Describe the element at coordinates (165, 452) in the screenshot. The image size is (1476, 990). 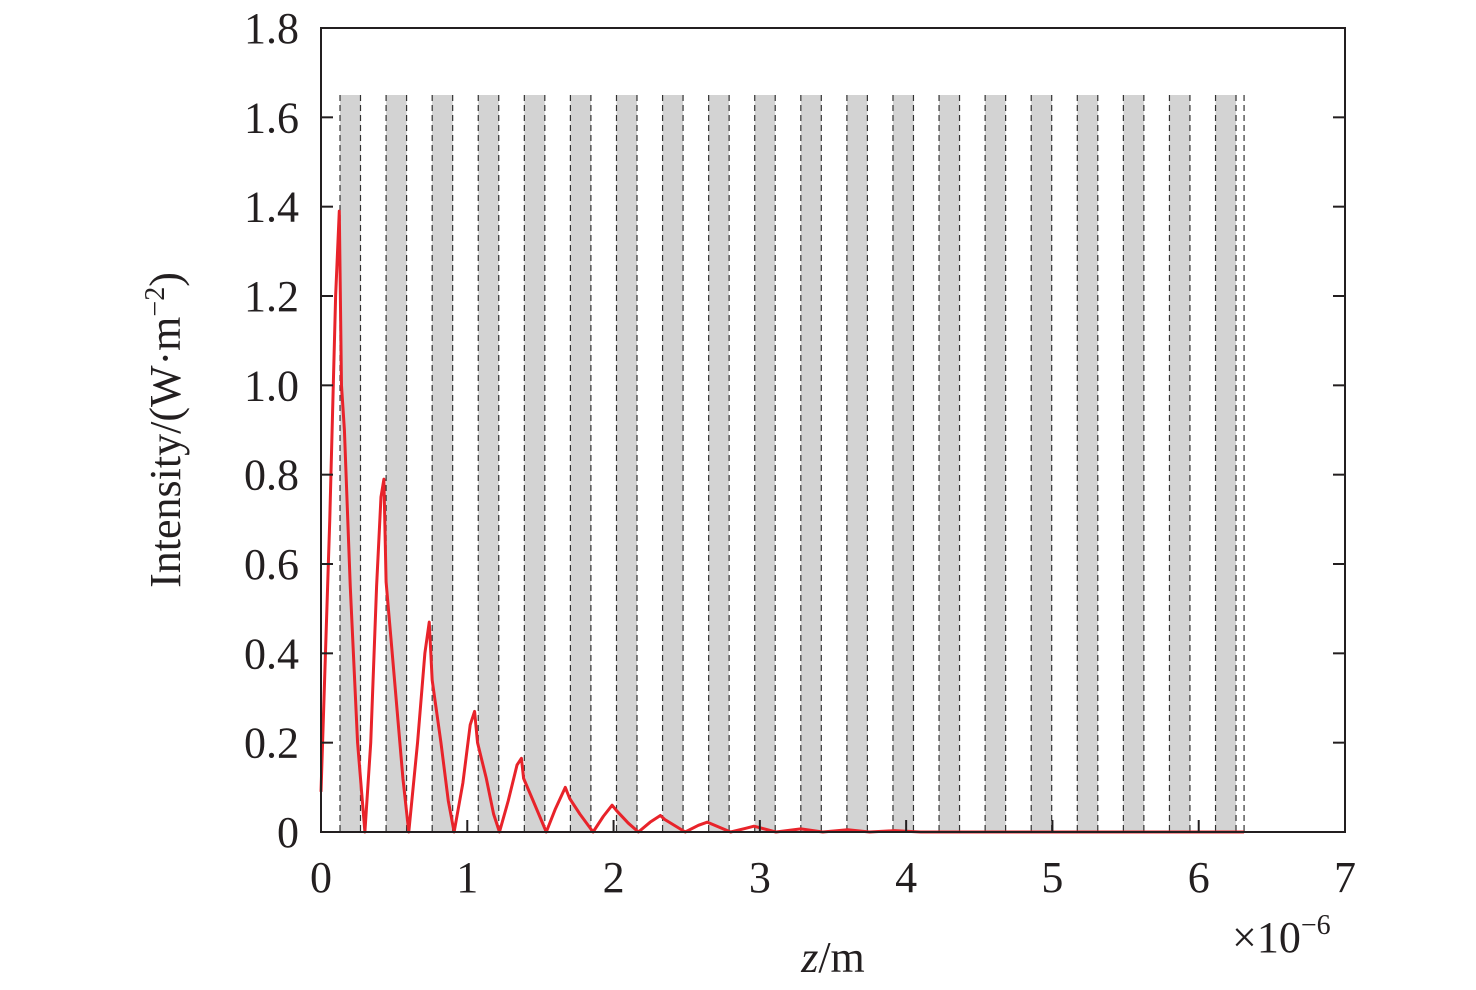
I see `y-label-main: Intensity/(W·m` at that location.